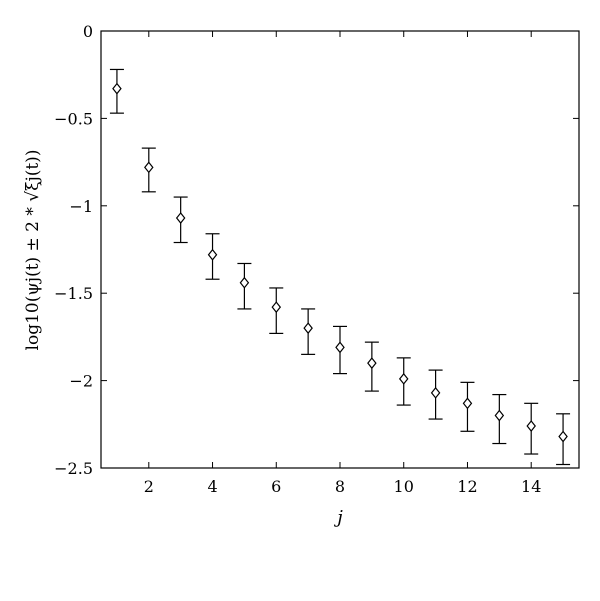 This screenshot has width=600, height=601. Describe the element at coordinates (531, 486) in the screenshot. I see `x-tick-label: 14` at that location.